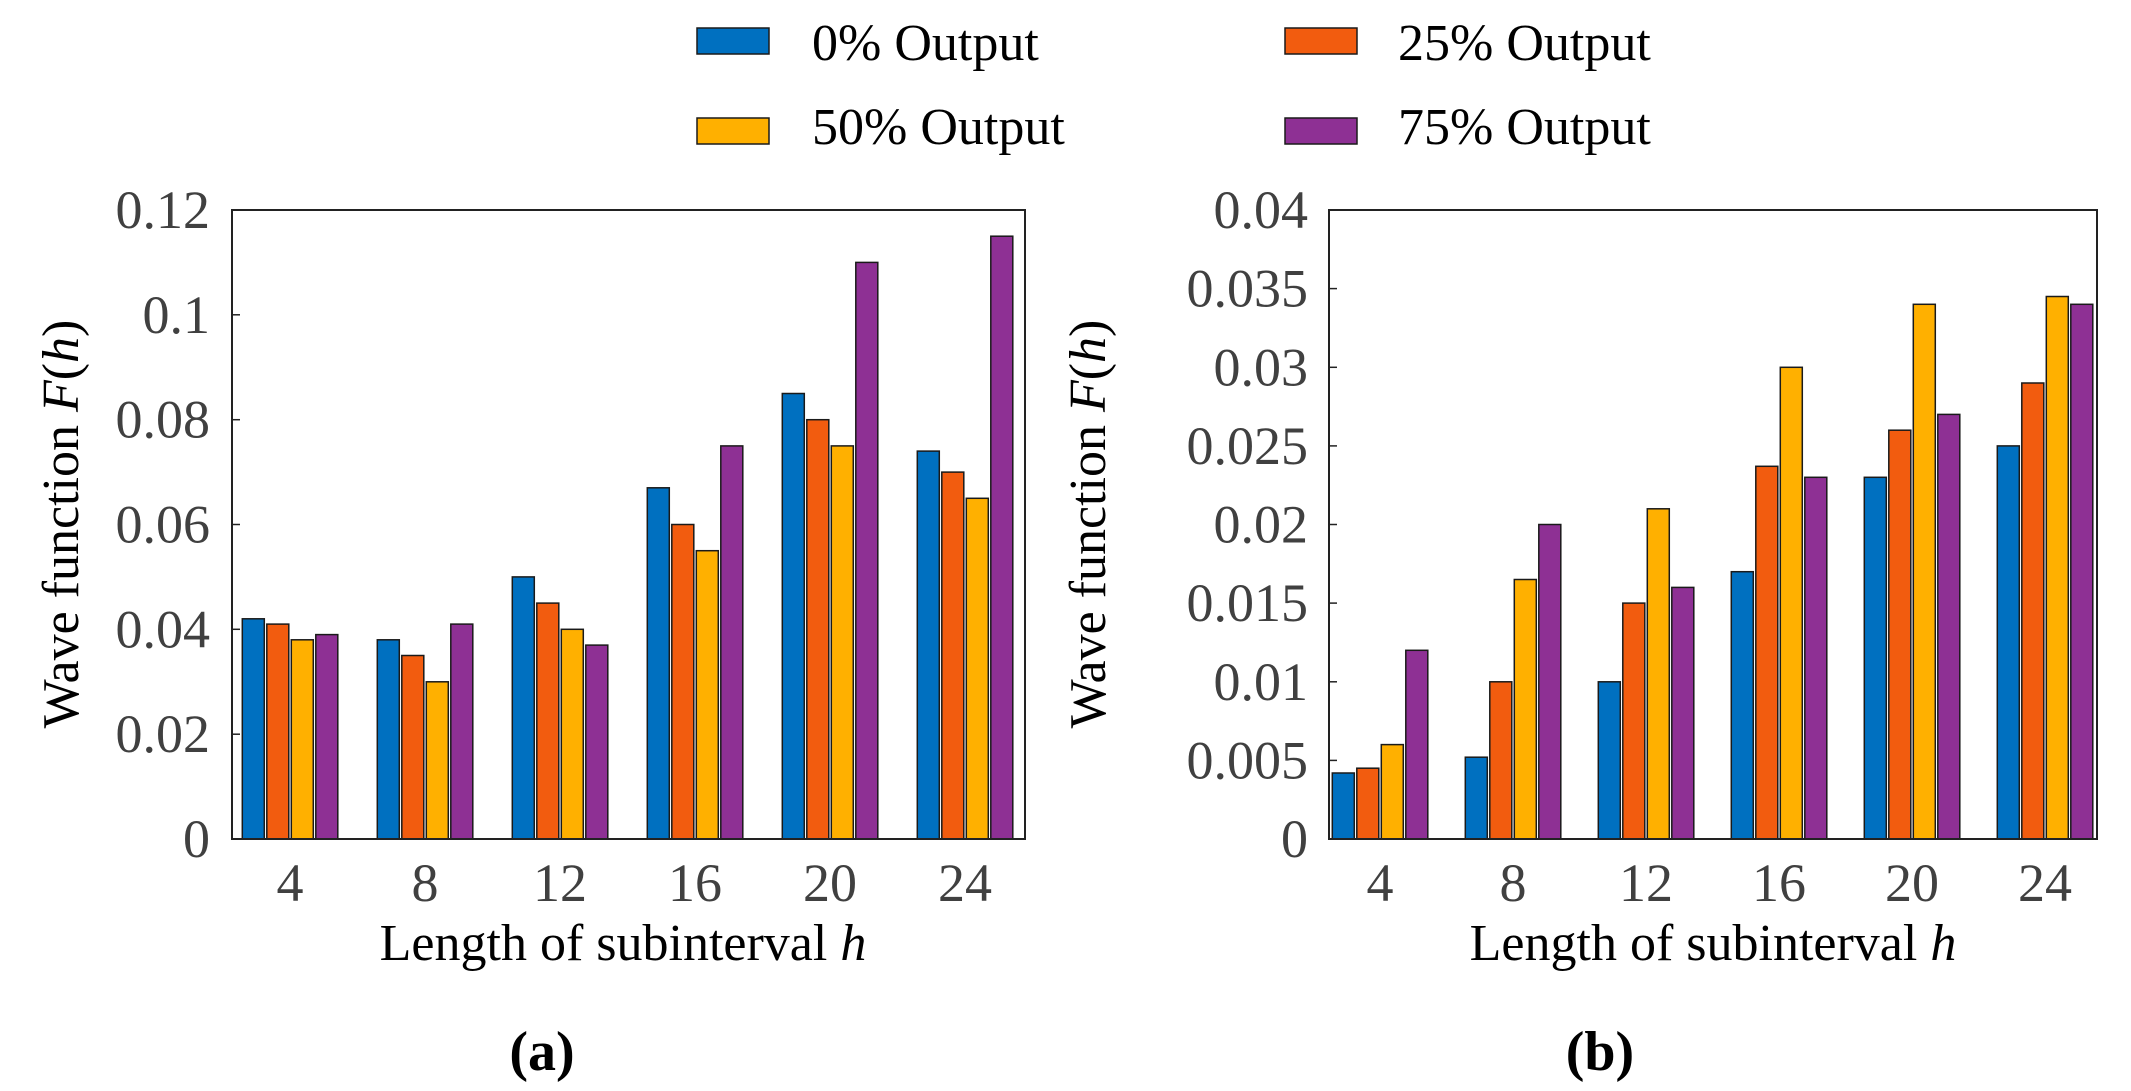 The height and width of the screenshot is (1091, 2131). Describe the element at coordinates (925, 43) in the screenshot. I see `legend-label-0: 0% Output` at that location.